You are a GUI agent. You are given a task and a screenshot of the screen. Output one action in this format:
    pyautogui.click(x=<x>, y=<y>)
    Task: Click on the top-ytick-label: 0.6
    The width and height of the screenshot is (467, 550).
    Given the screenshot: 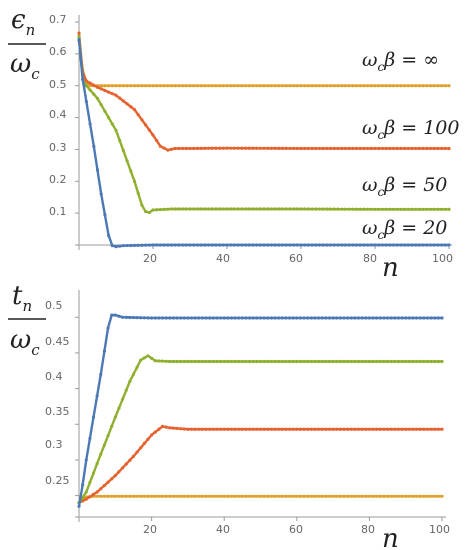 What is the action you would take?
    pyautogui.click(x=58, y=51)
    